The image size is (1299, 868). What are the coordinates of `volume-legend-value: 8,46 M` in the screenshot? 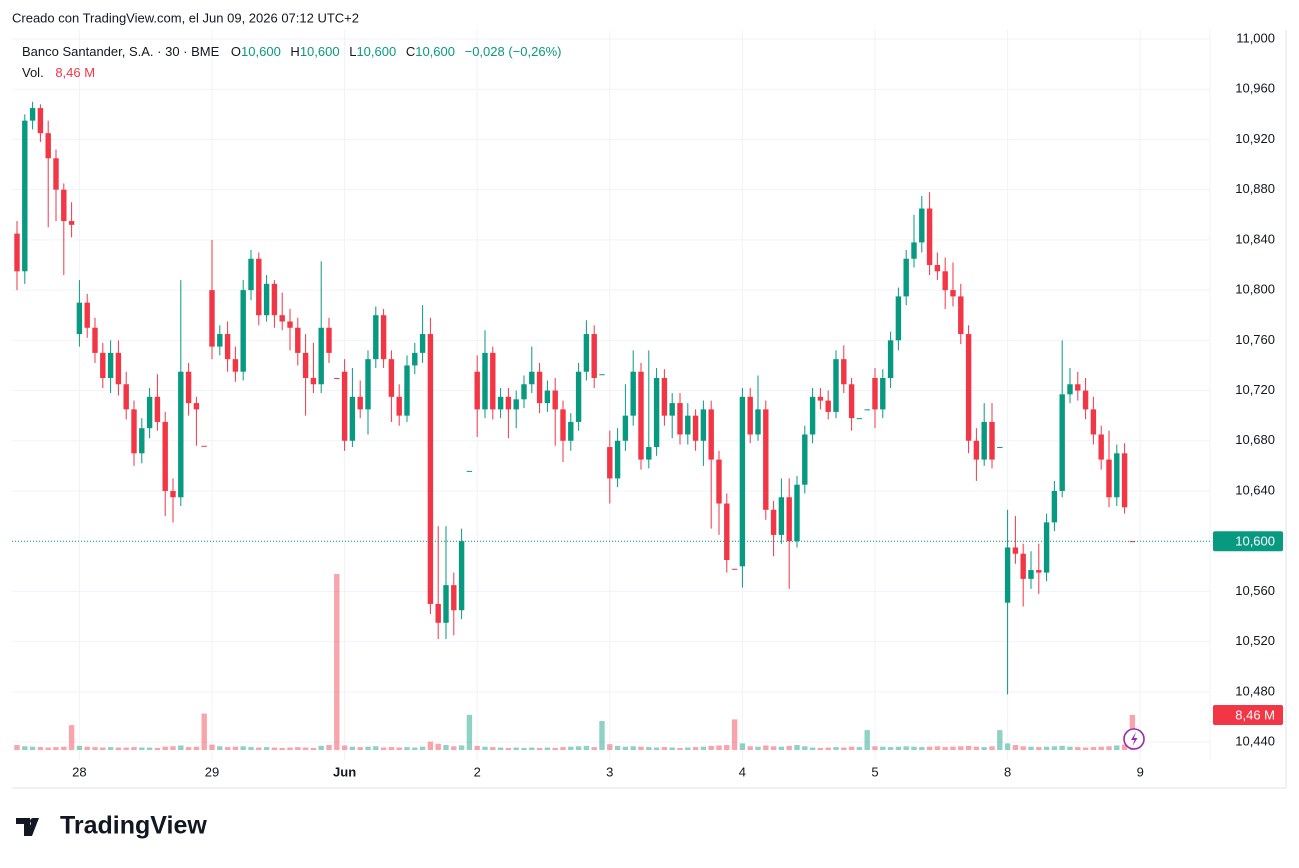 It's located at (75, 72).